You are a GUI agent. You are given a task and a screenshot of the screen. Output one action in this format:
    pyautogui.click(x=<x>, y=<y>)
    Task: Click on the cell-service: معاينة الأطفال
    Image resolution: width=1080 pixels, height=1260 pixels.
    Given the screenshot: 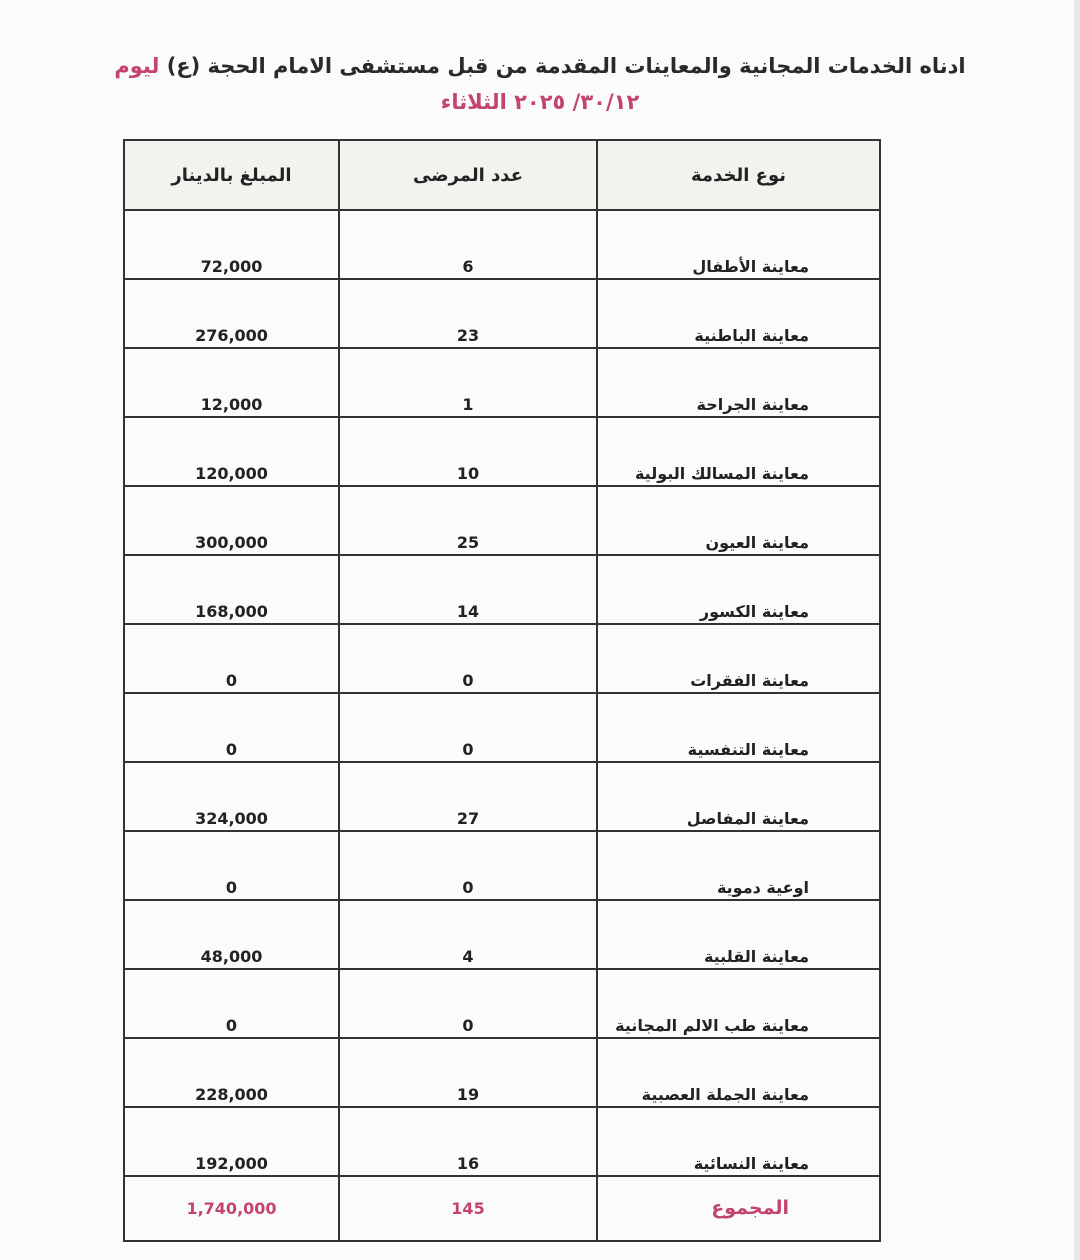 What is the action you would take?
    pyautogui.click(x=738, y=244)
    